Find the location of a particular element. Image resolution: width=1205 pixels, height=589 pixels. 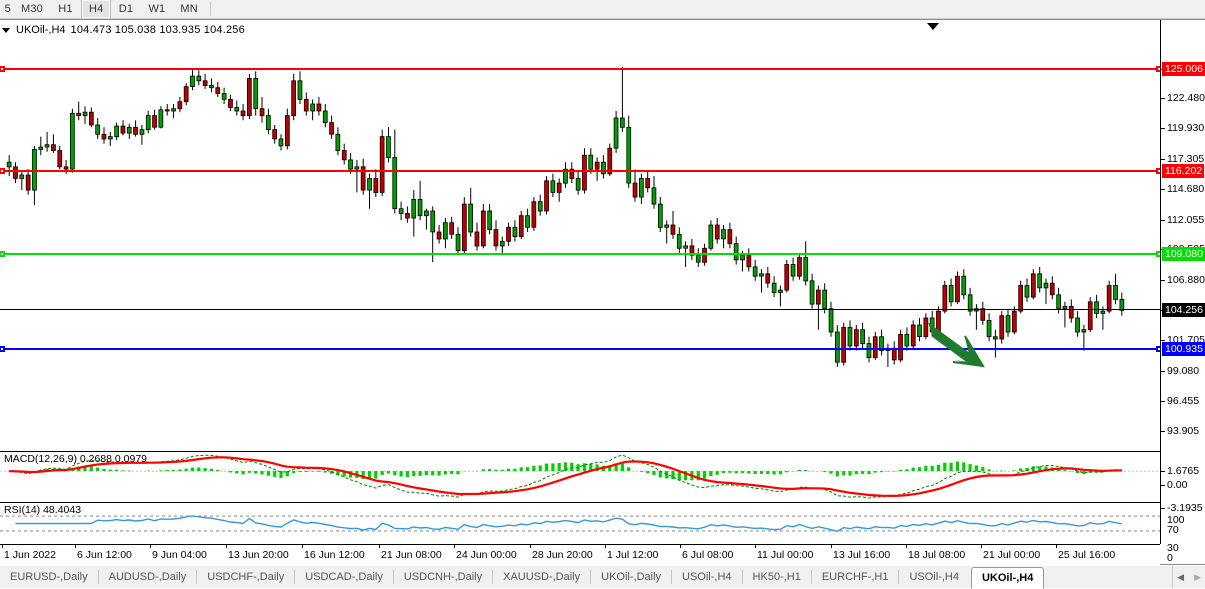

macd-axis-label: 1.6765 is located at coordinates (1183, 471).